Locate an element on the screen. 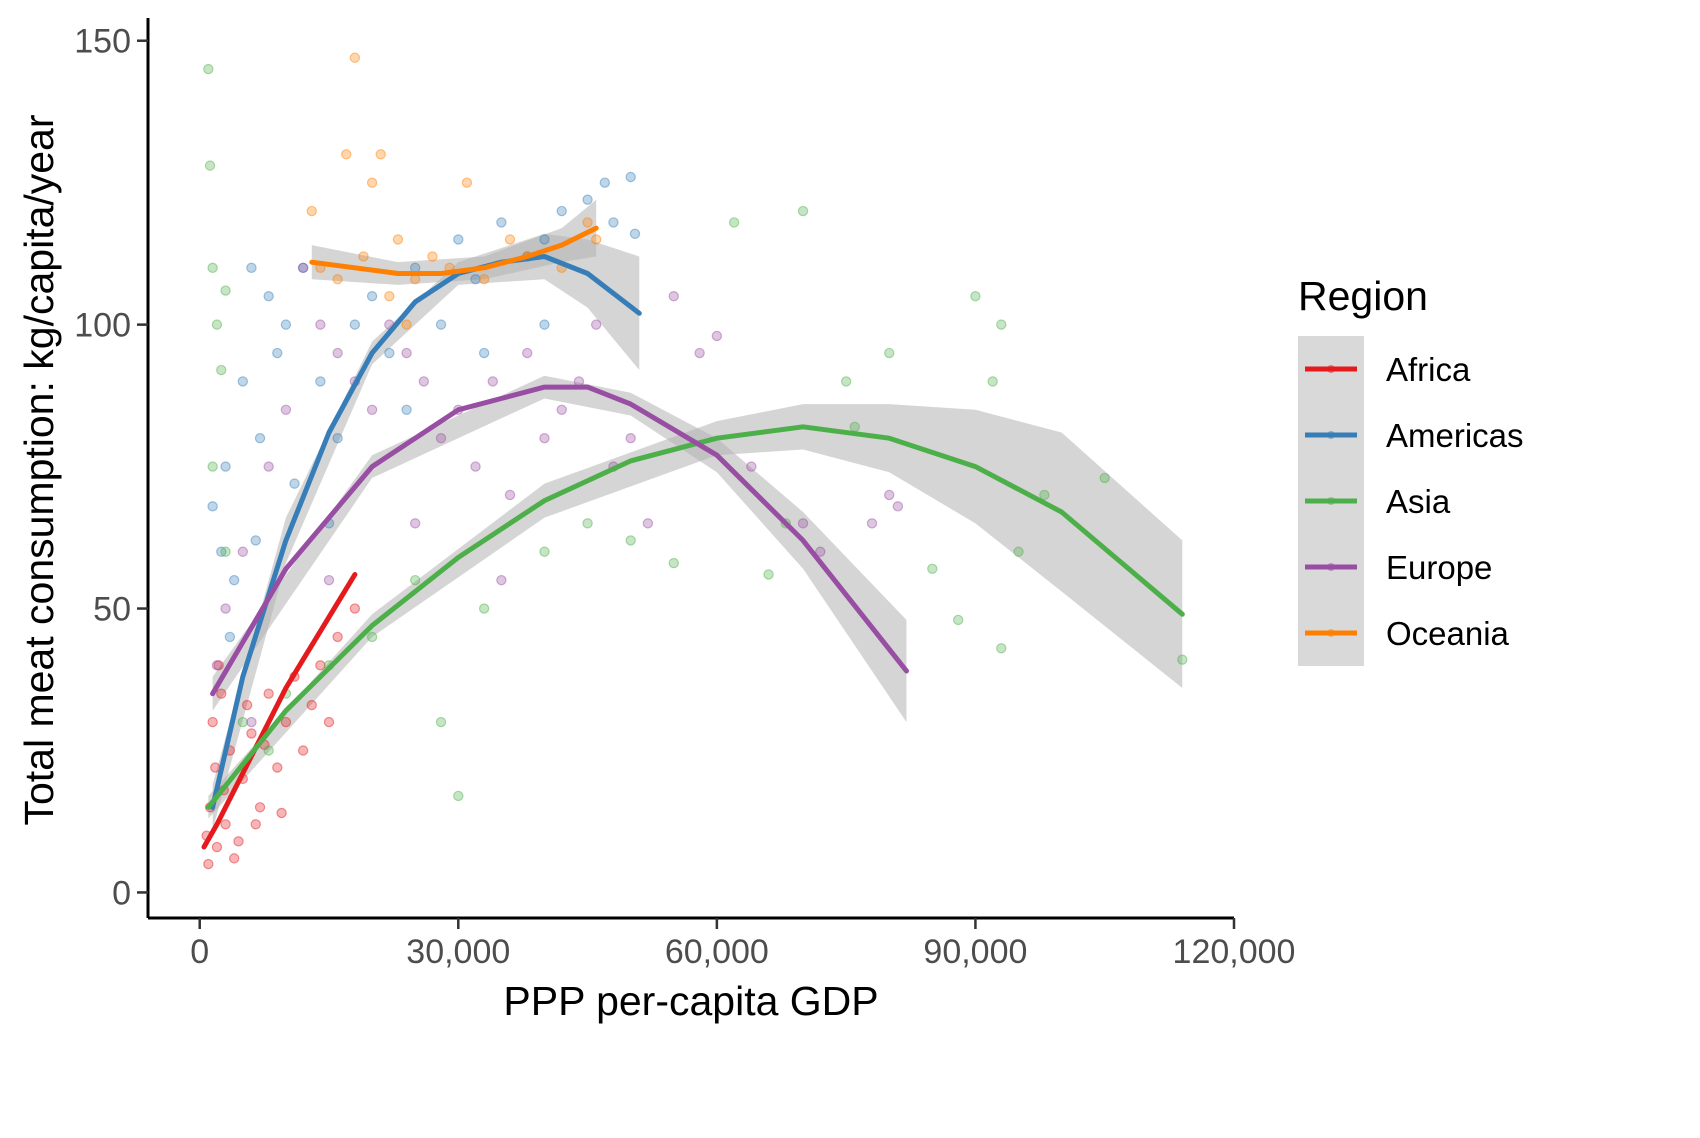 The image size is (1700, 1138). legend-title: Region is located at coordinates (1363, 296).